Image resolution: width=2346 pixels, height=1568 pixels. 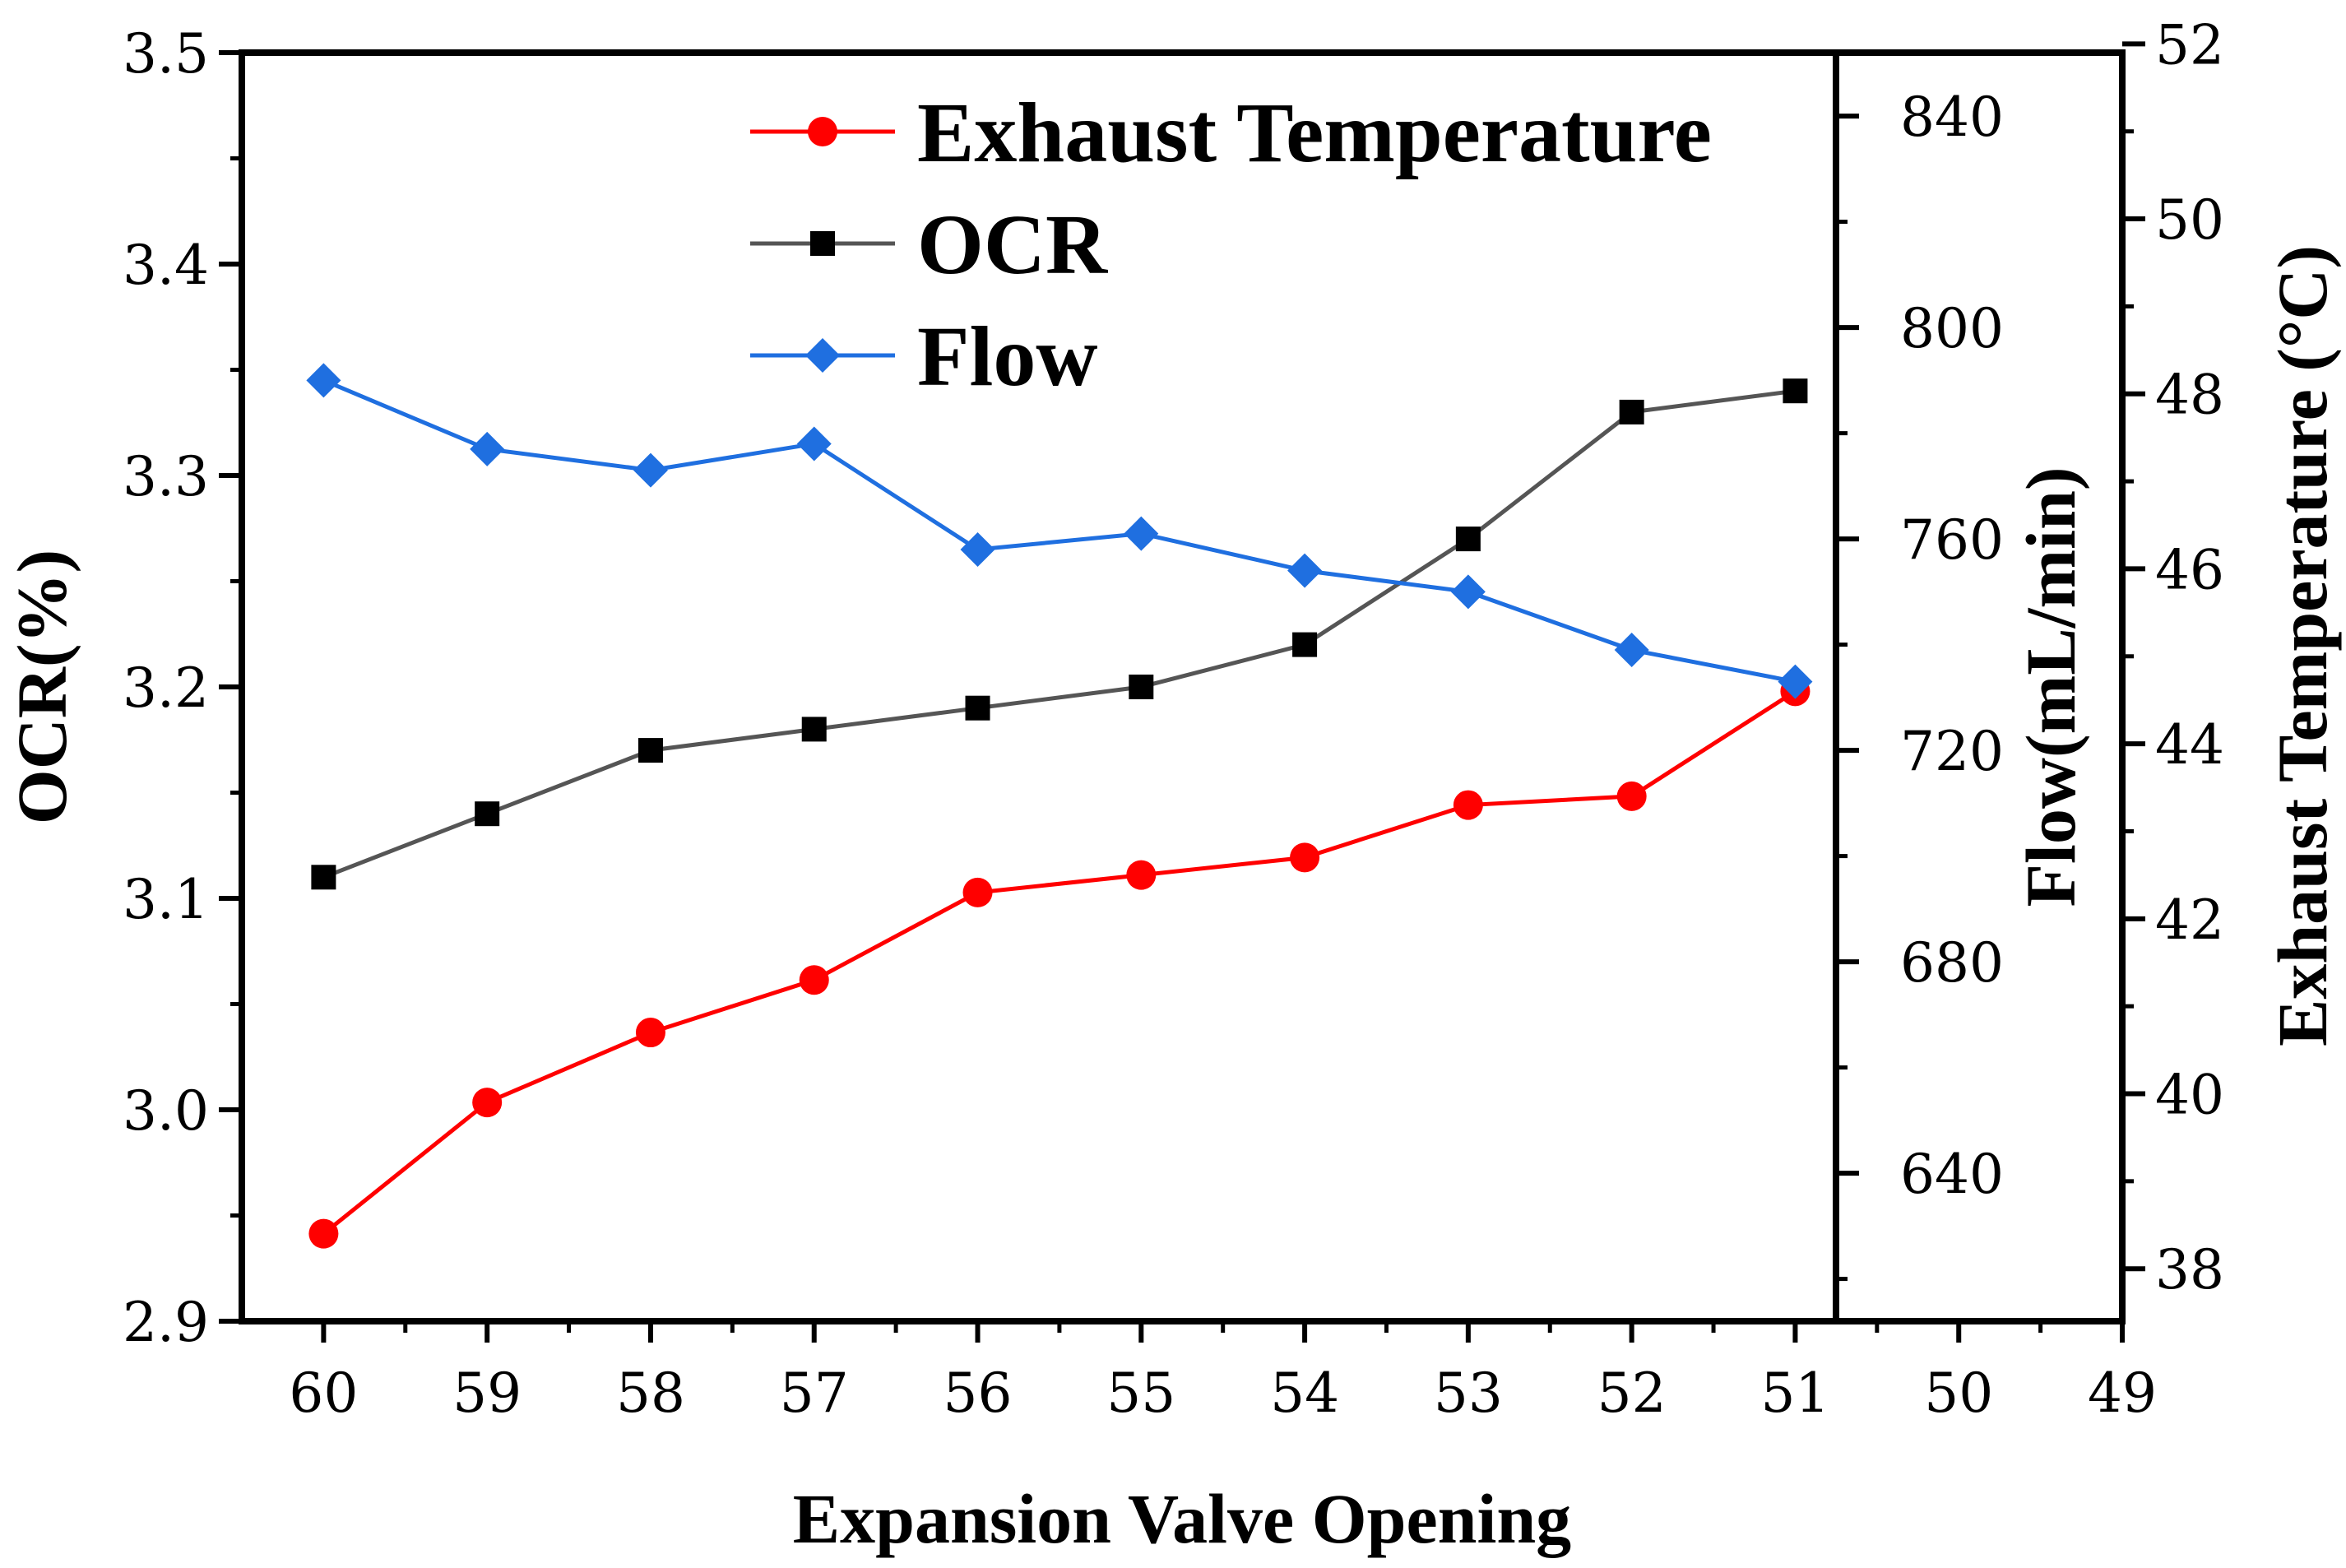 What do you see at coordinates (2189, 1095) in the screenshot?
I see `temperature-tick-label: 40` at bounding box center [2189, 1095].